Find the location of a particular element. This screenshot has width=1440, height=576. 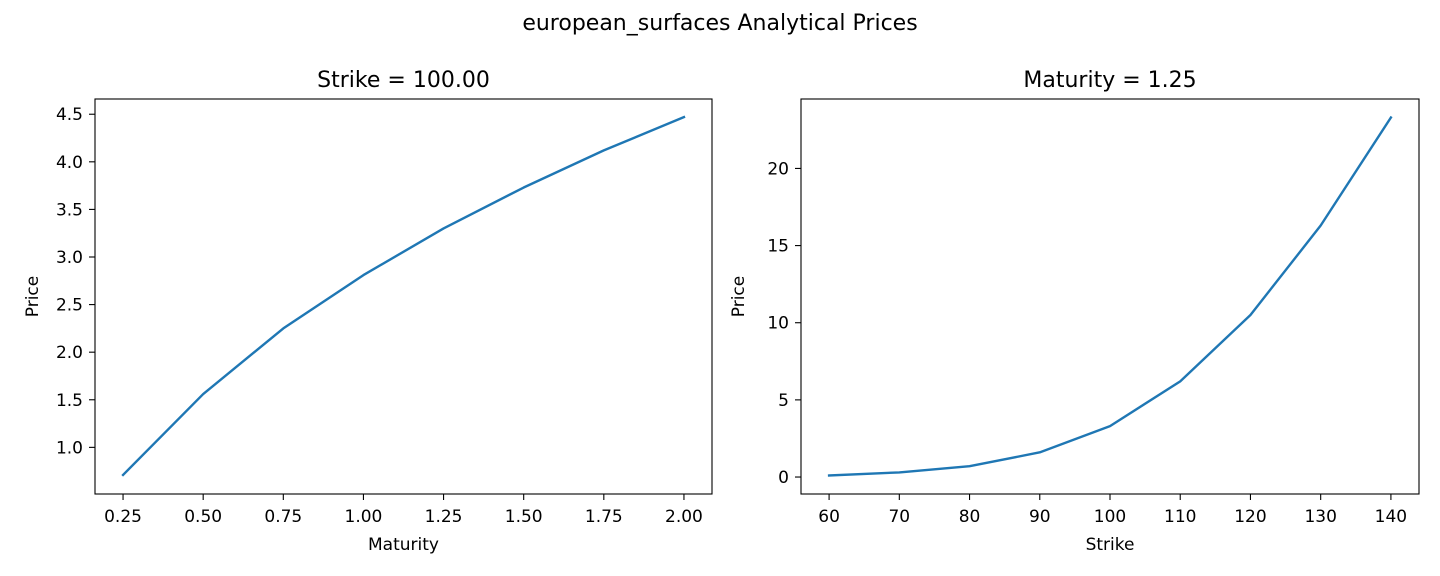

x-tick-label: 0.50 is located at coordinates (203, 517).